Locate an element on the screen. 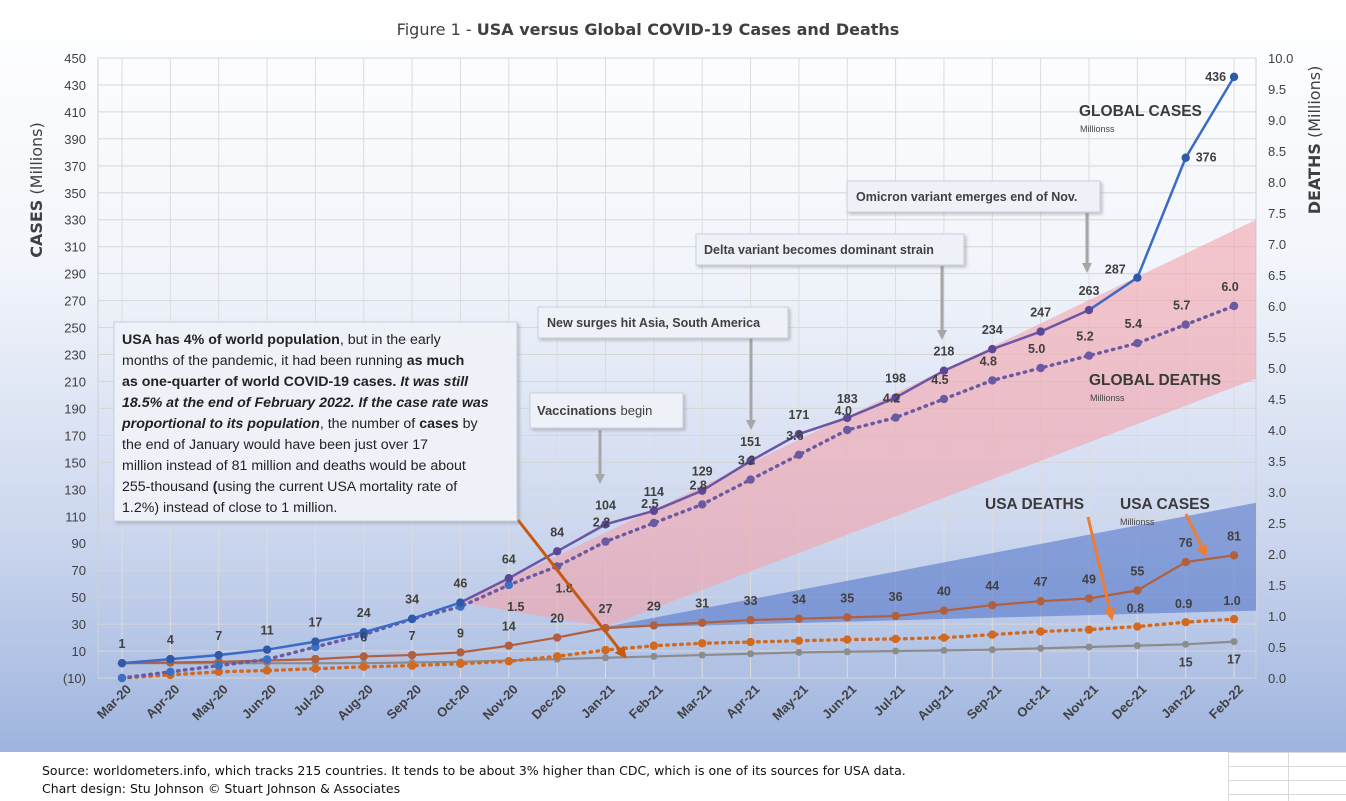  data-label: 247 is located at coordinates (1040, 313).